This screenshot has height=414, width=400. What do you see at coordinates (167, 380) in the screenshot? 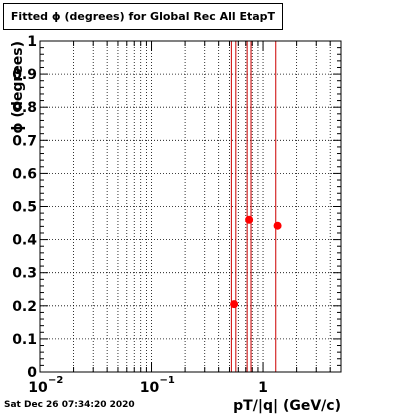
I see `x-tick-label-exponent: −1` at bounding box center [167, 380].